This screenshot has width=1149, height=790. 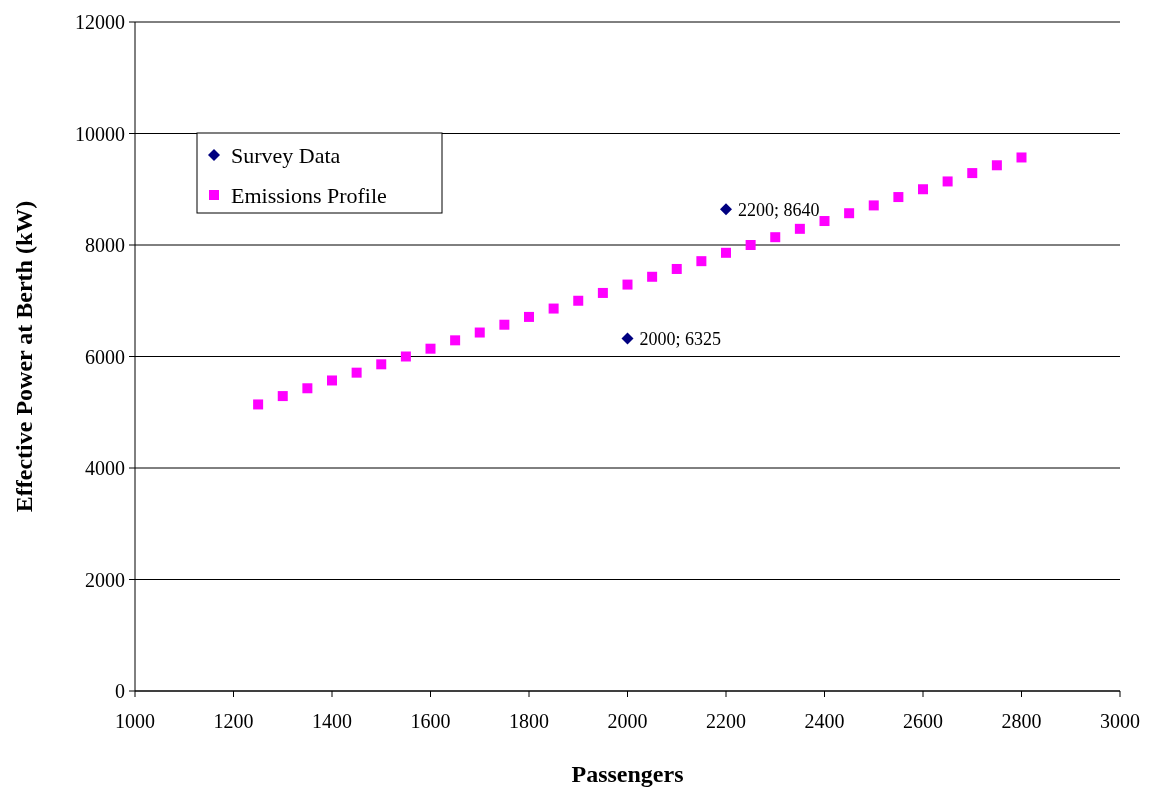 What do you see at coordinates (135, 721) in the screenshot?
I see `x-tick-label: 1000` at bounding box center [135, 721].